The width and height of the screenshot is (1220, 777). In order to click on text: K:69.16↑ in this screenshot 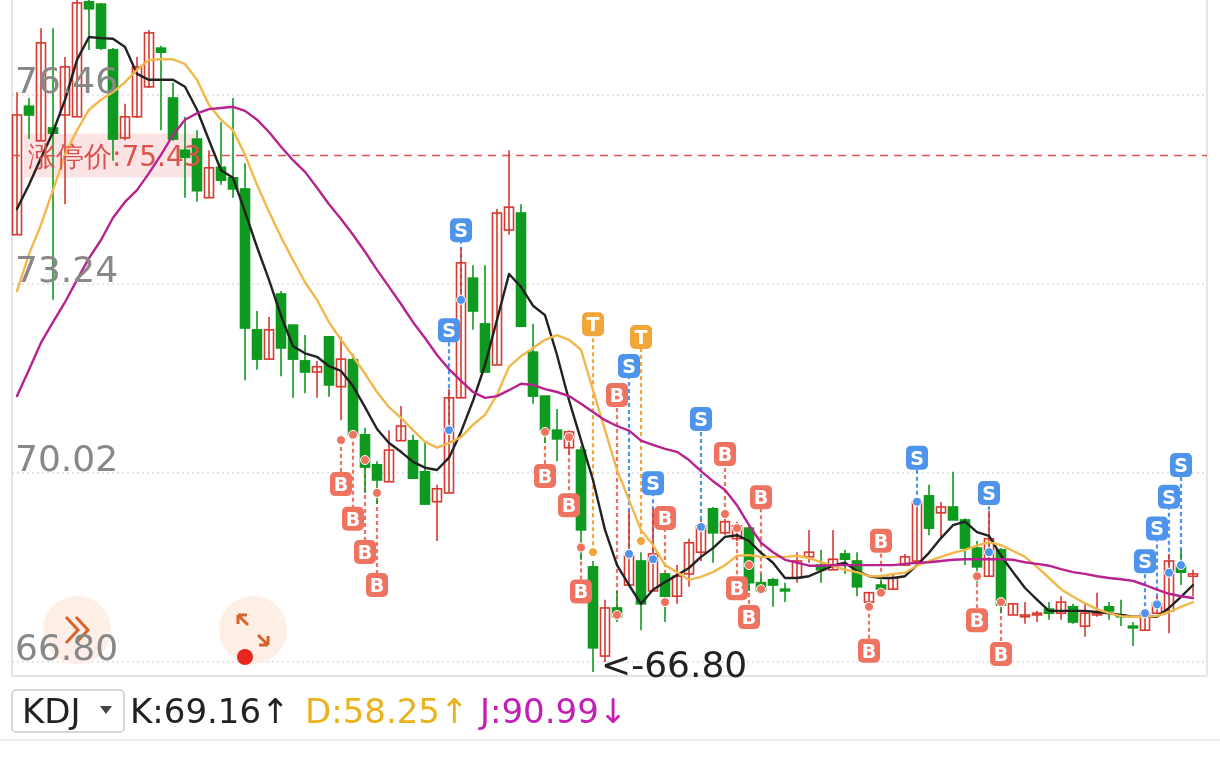, I will do `click(210, 711)`.